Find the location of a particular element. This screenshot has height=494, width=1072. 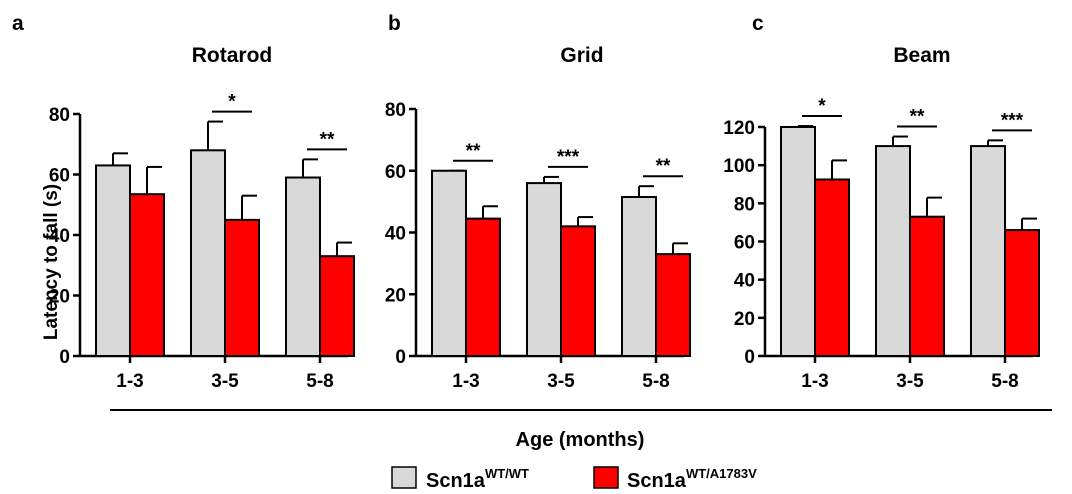

y-tick-label-b: 0 is located at coordinates (400, 357).